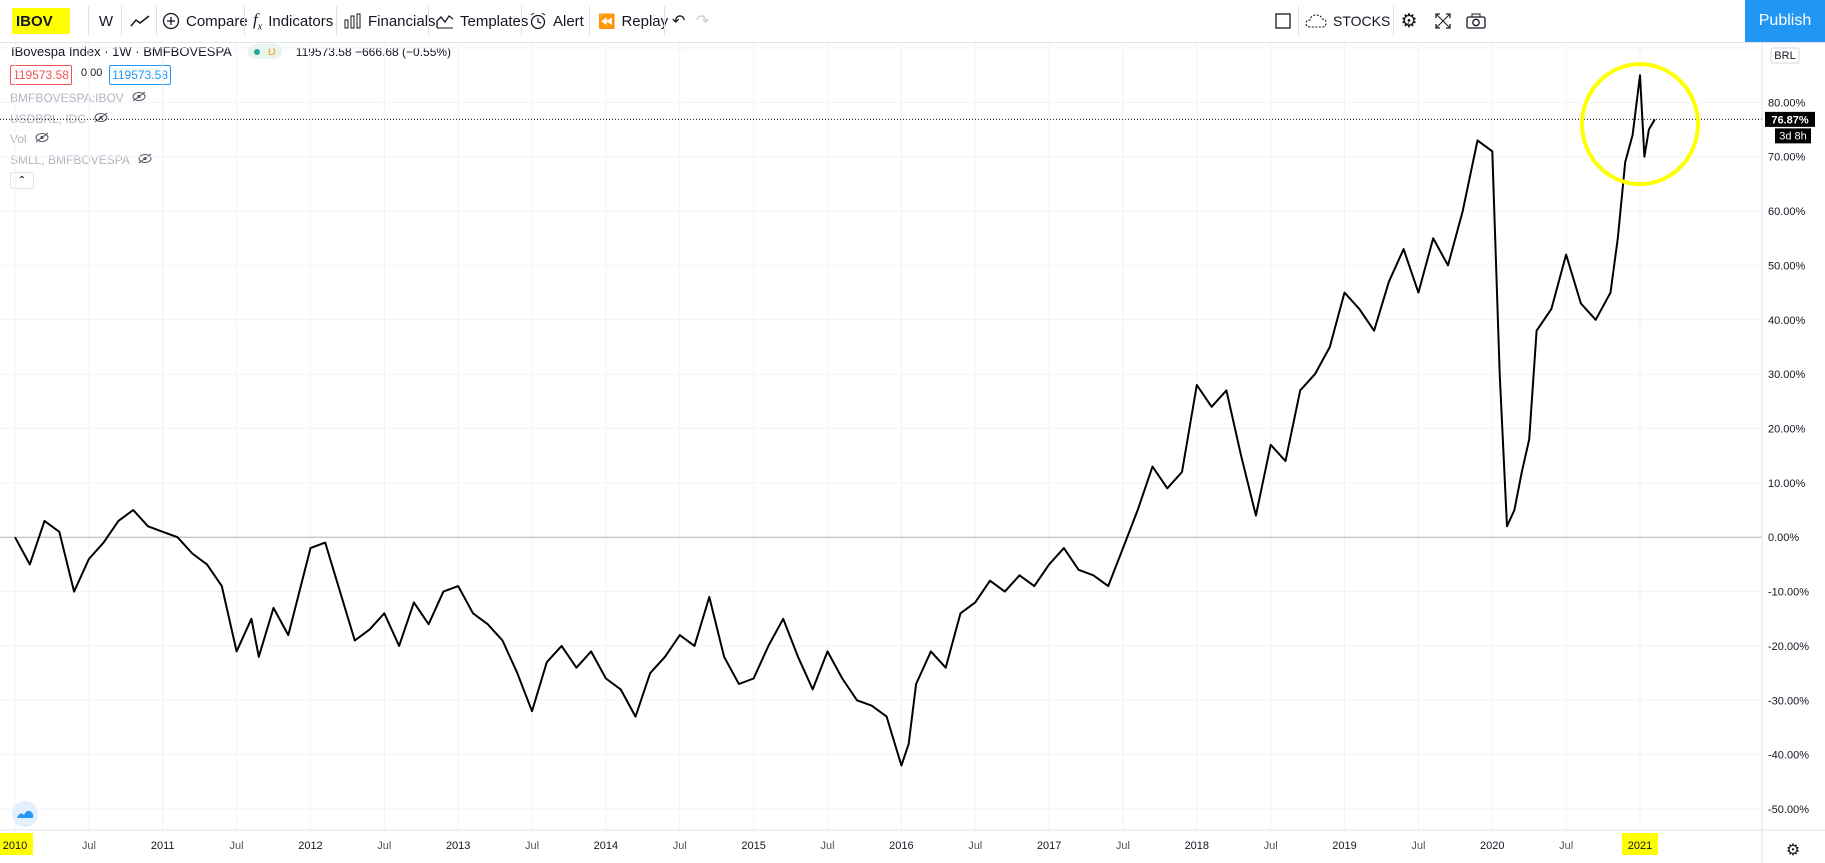 This screenshot has width=1825, height=863. Describe the element at coordinates (1787, 321) in the screenshot. I see `price-tick-label: 40.00%` at that location.